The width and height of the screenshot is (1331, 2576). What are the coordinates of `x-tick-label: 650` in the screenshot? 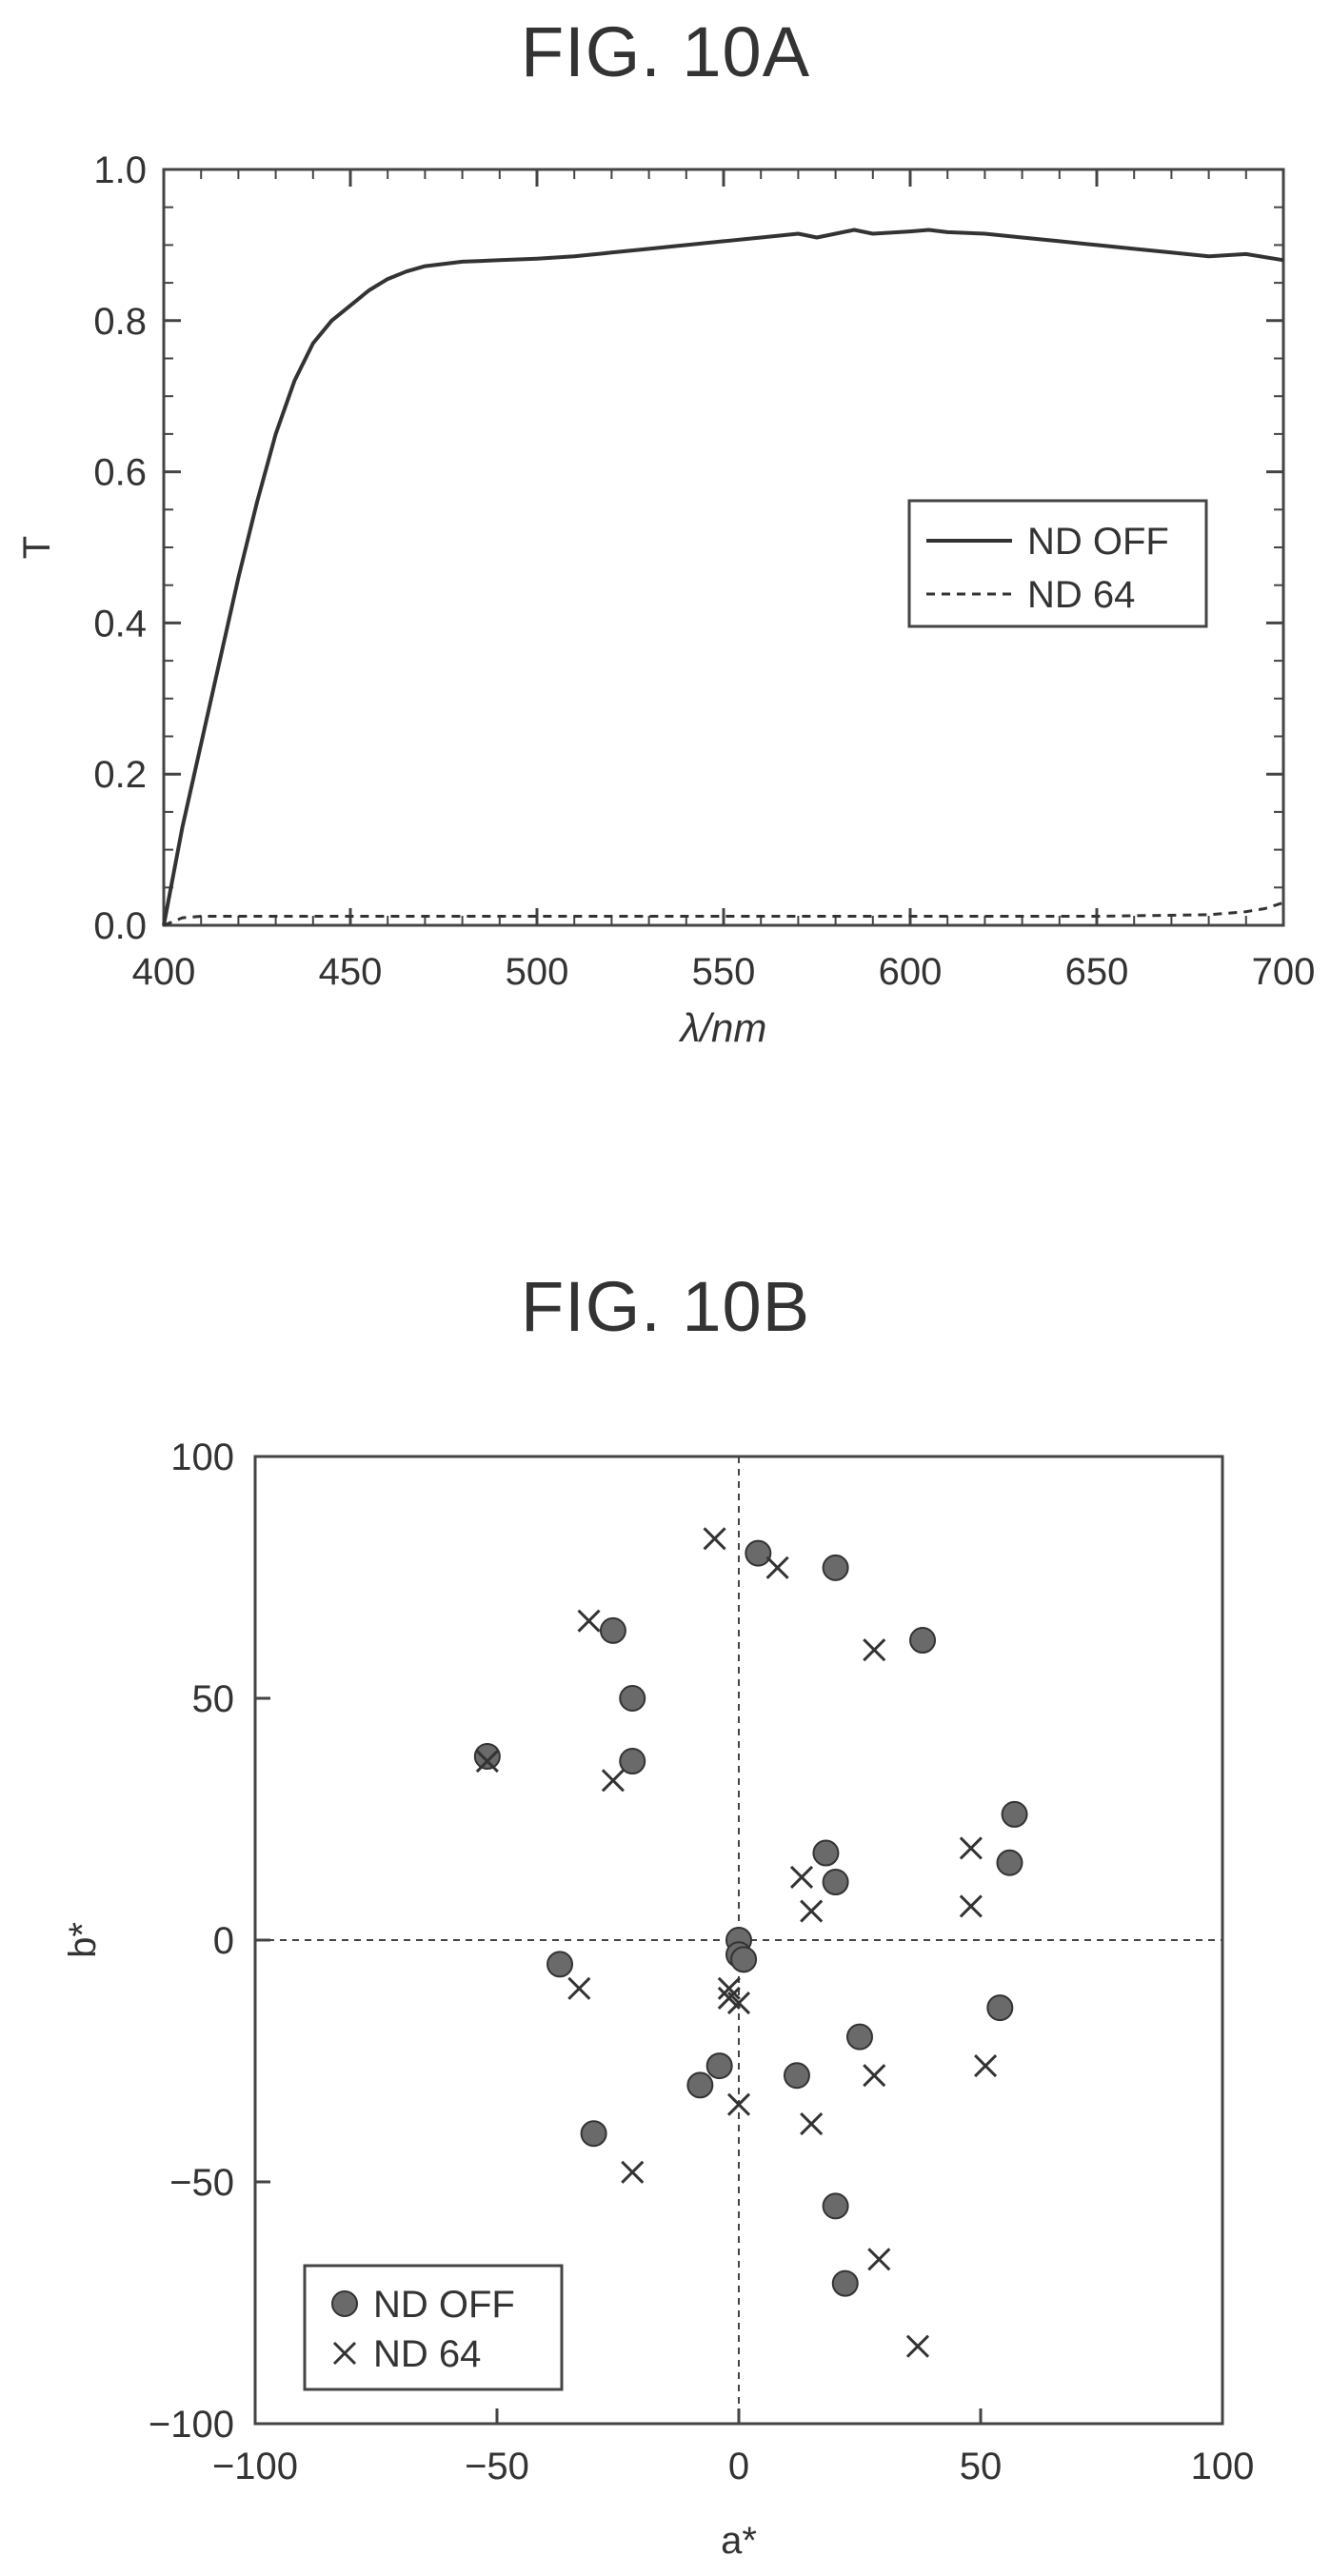 It's located at (1097, 972).